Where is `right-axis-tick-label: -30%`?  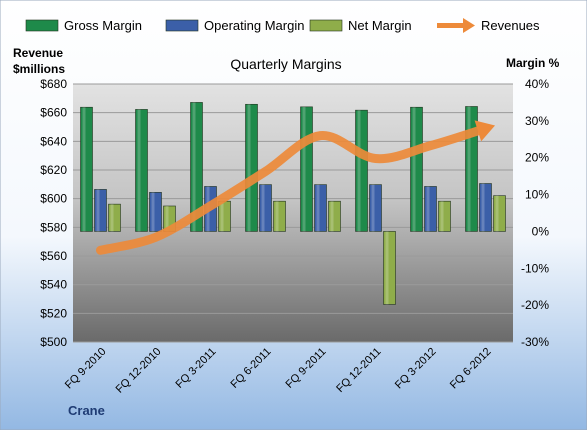 right-axis-tick-label: -30% is located at coordinates (535, 342).